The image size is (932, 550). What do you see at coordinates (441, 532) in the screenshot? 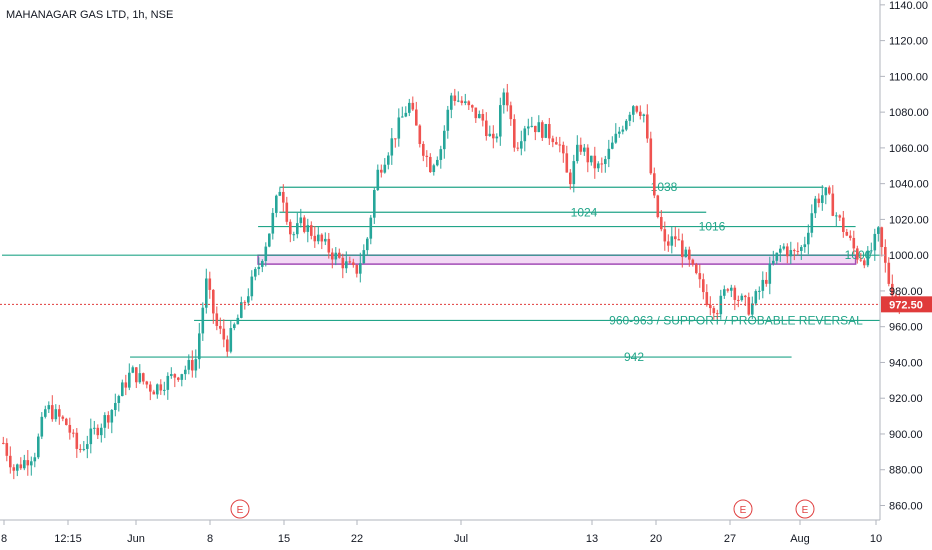
I see `x-axis: 8 12:15 Jun 8 15 22 Jul 13 20 27 Aug 10` at bounding box center [441, 532].